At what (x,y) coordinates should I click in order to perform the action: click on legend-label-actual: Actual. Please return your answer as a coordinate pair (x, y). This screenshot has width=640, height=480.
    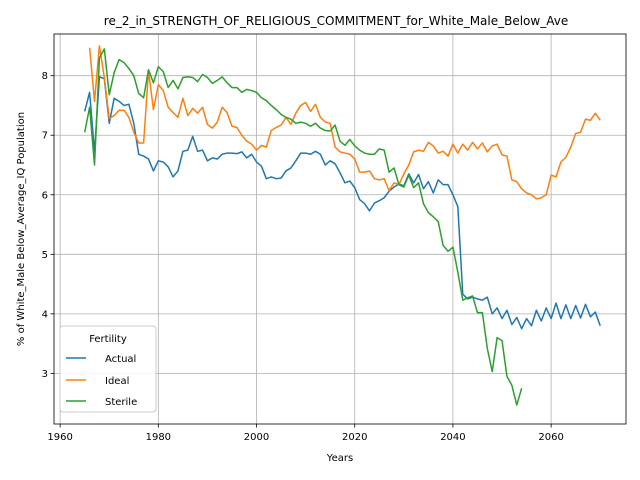
    Looking at the image, I should click on (120, 359).